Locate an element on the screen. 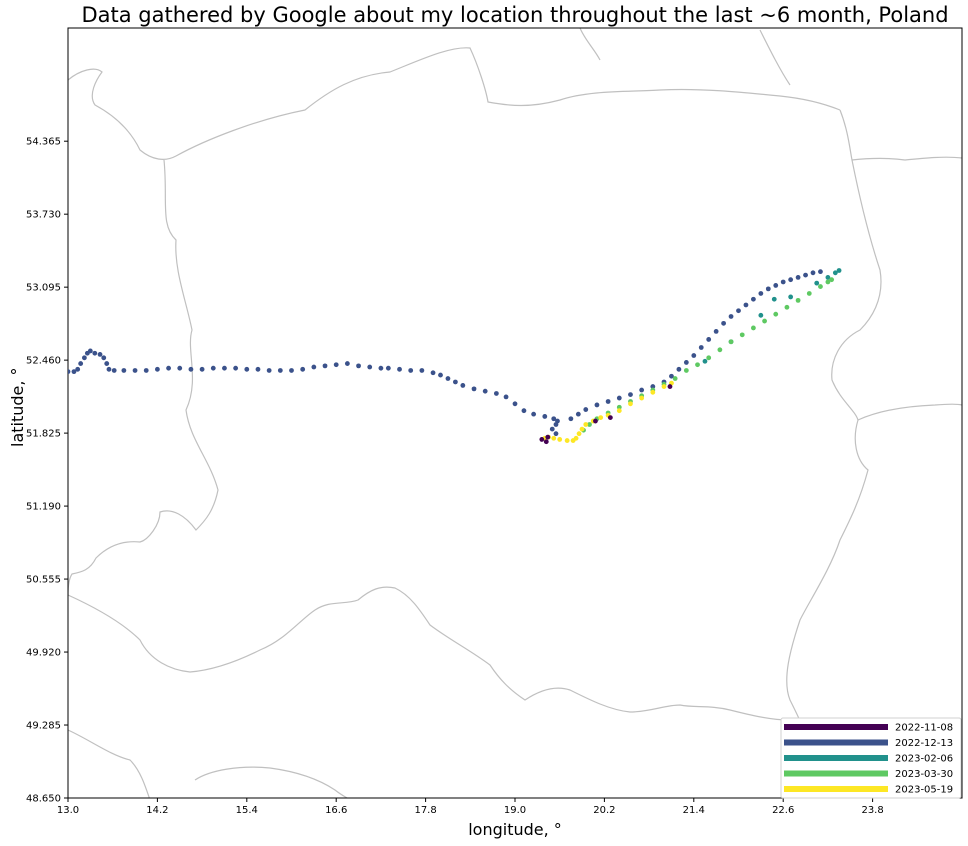 The height and width of the screenshot is (846, 968). x-tick-label: 21.4 is located at coordinates (694, 810).